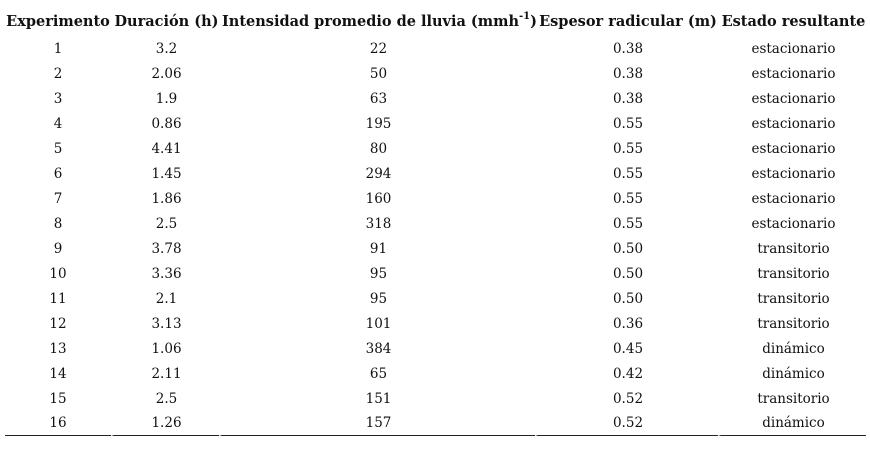  I want to click on cell-duracion: 1.45, so click(165, 173).